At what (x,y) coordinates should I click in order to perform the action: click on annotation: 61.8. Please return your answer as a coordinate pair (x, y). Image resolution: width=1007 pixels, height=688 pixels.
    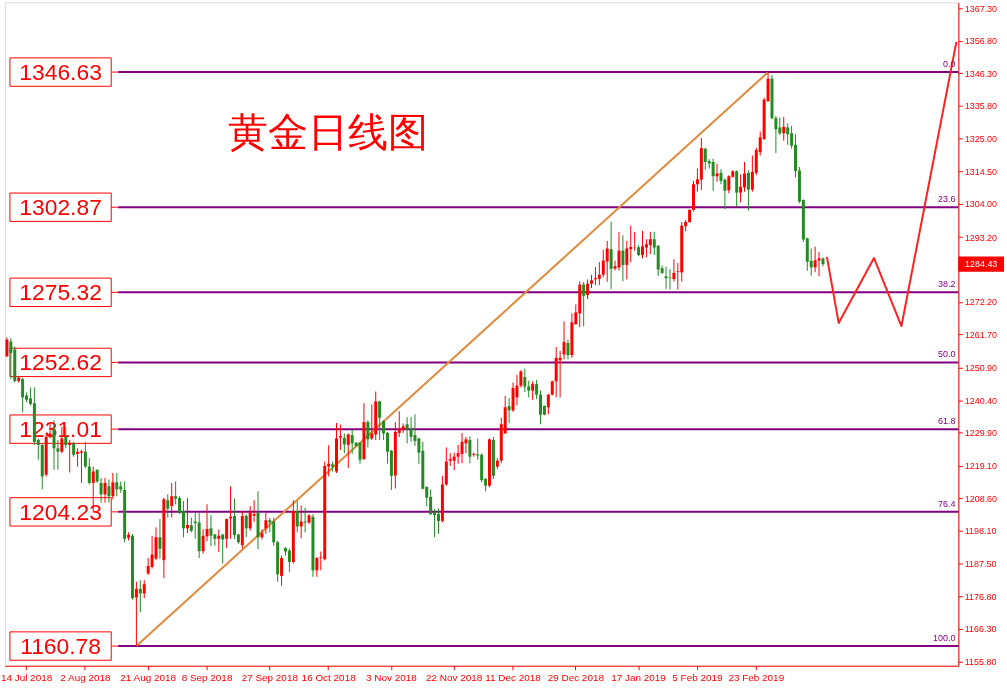
    Looking at the image, I should click on (946, 421).